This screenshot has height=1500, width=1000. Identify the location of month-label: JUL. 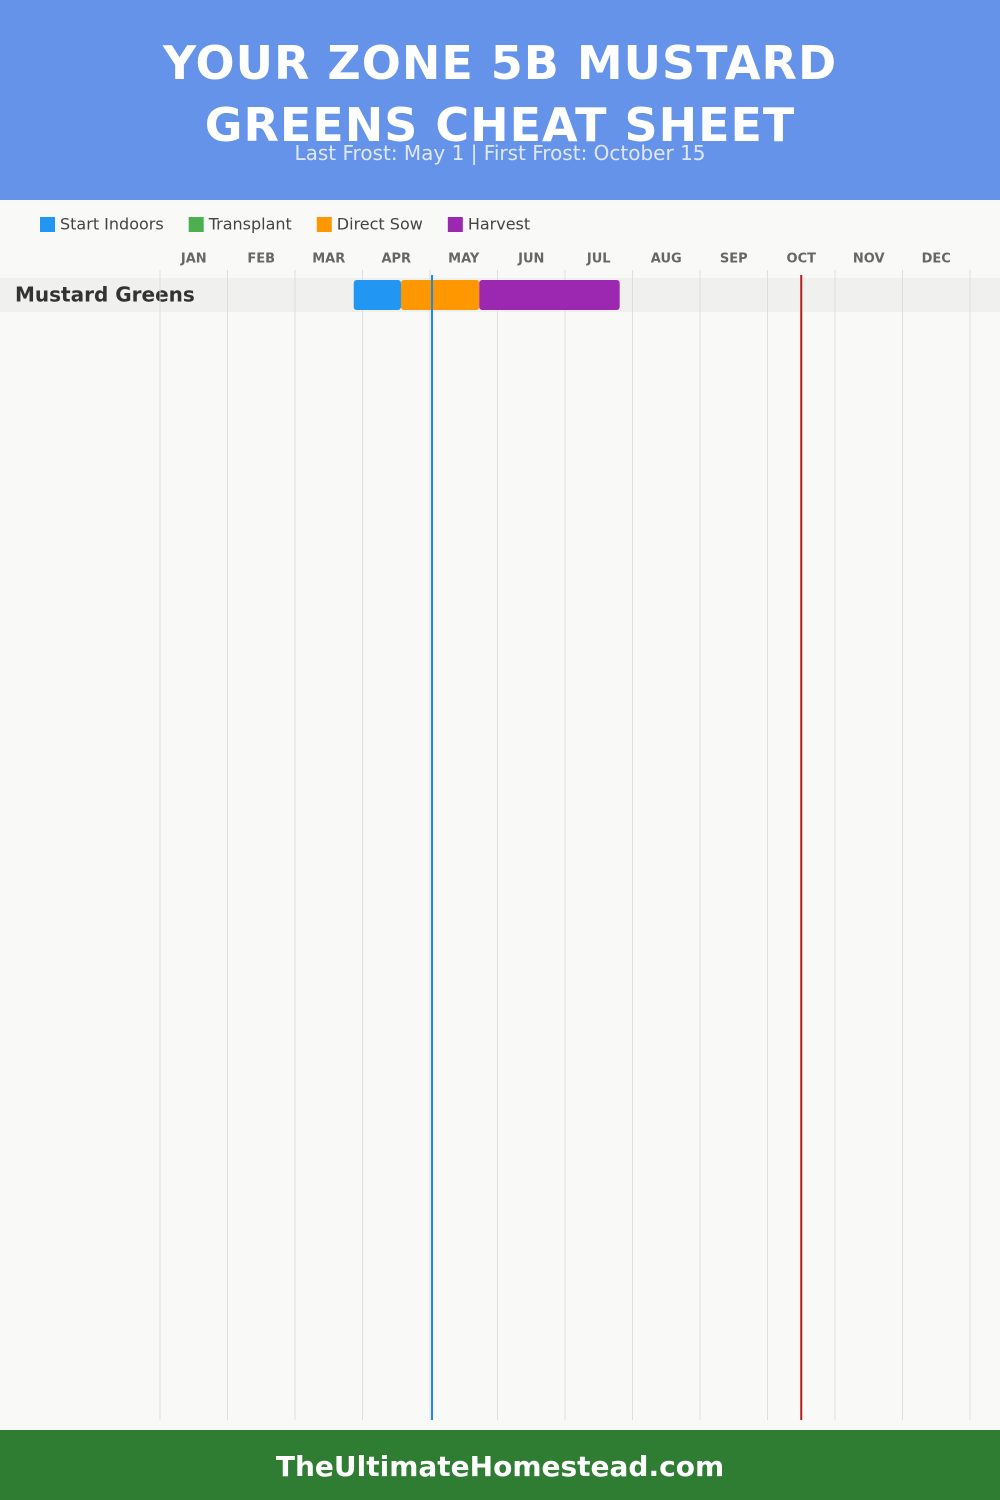
(598, 259).